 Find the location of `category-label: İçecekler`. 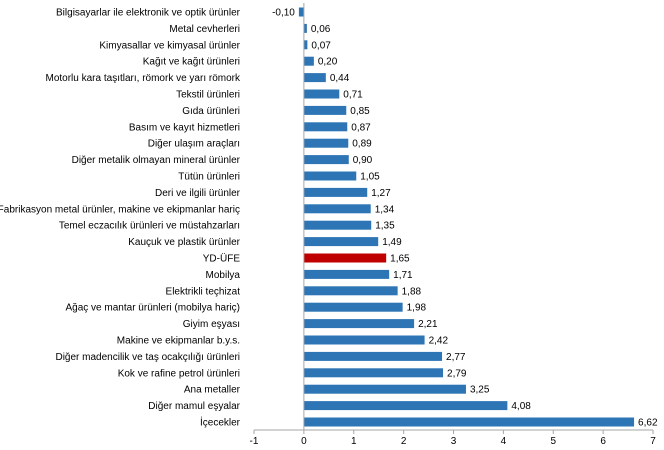

category-label: İçecekler is located at coordinates (220, 422).